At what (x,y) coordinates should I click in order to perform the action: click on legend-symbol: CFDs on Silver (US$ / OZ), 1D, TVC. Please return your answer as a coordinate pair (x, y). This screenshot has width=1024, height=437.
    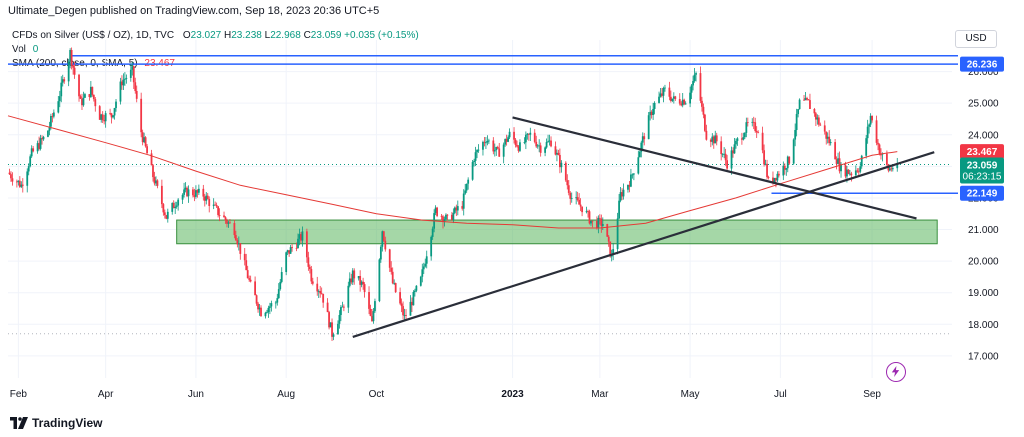
    Looking at the image, I should click on (93, 35).